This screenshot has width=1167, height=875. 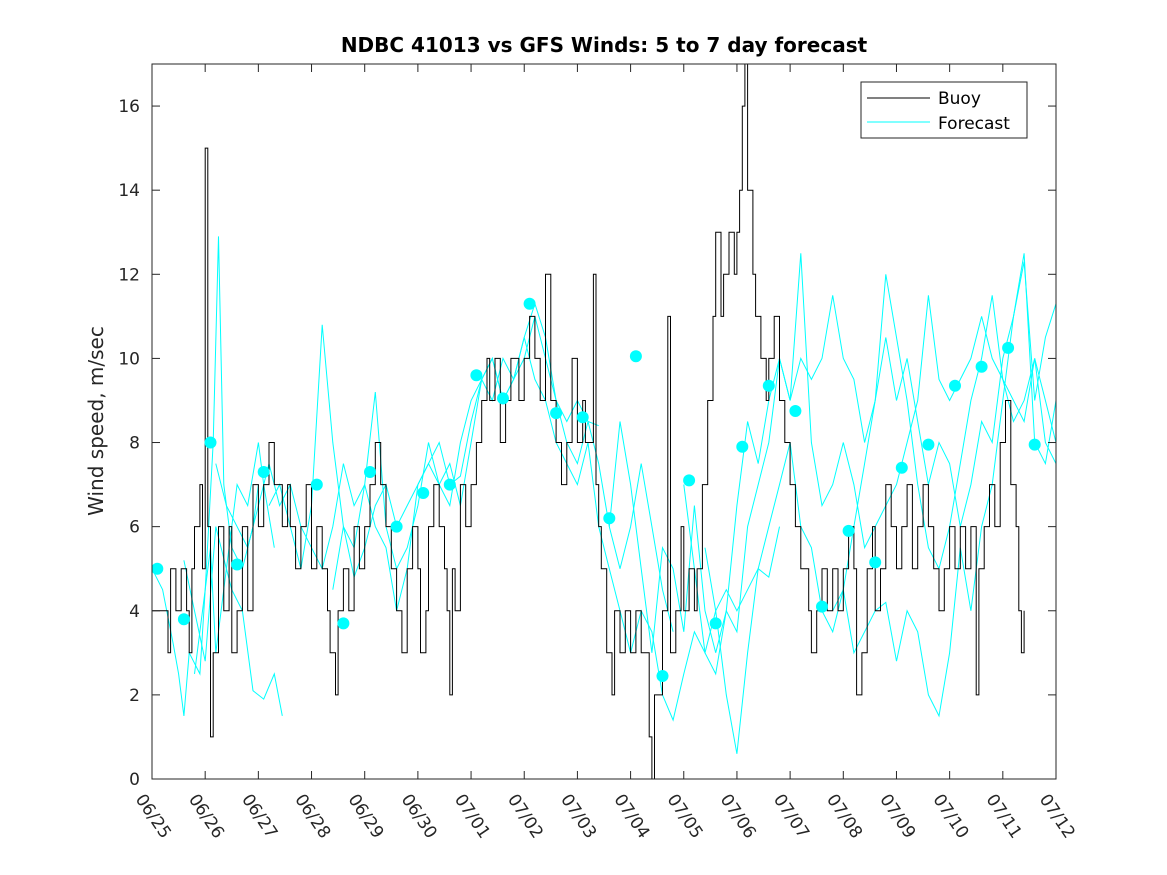 I want to click on legend-box, so click(x=944, y=110).